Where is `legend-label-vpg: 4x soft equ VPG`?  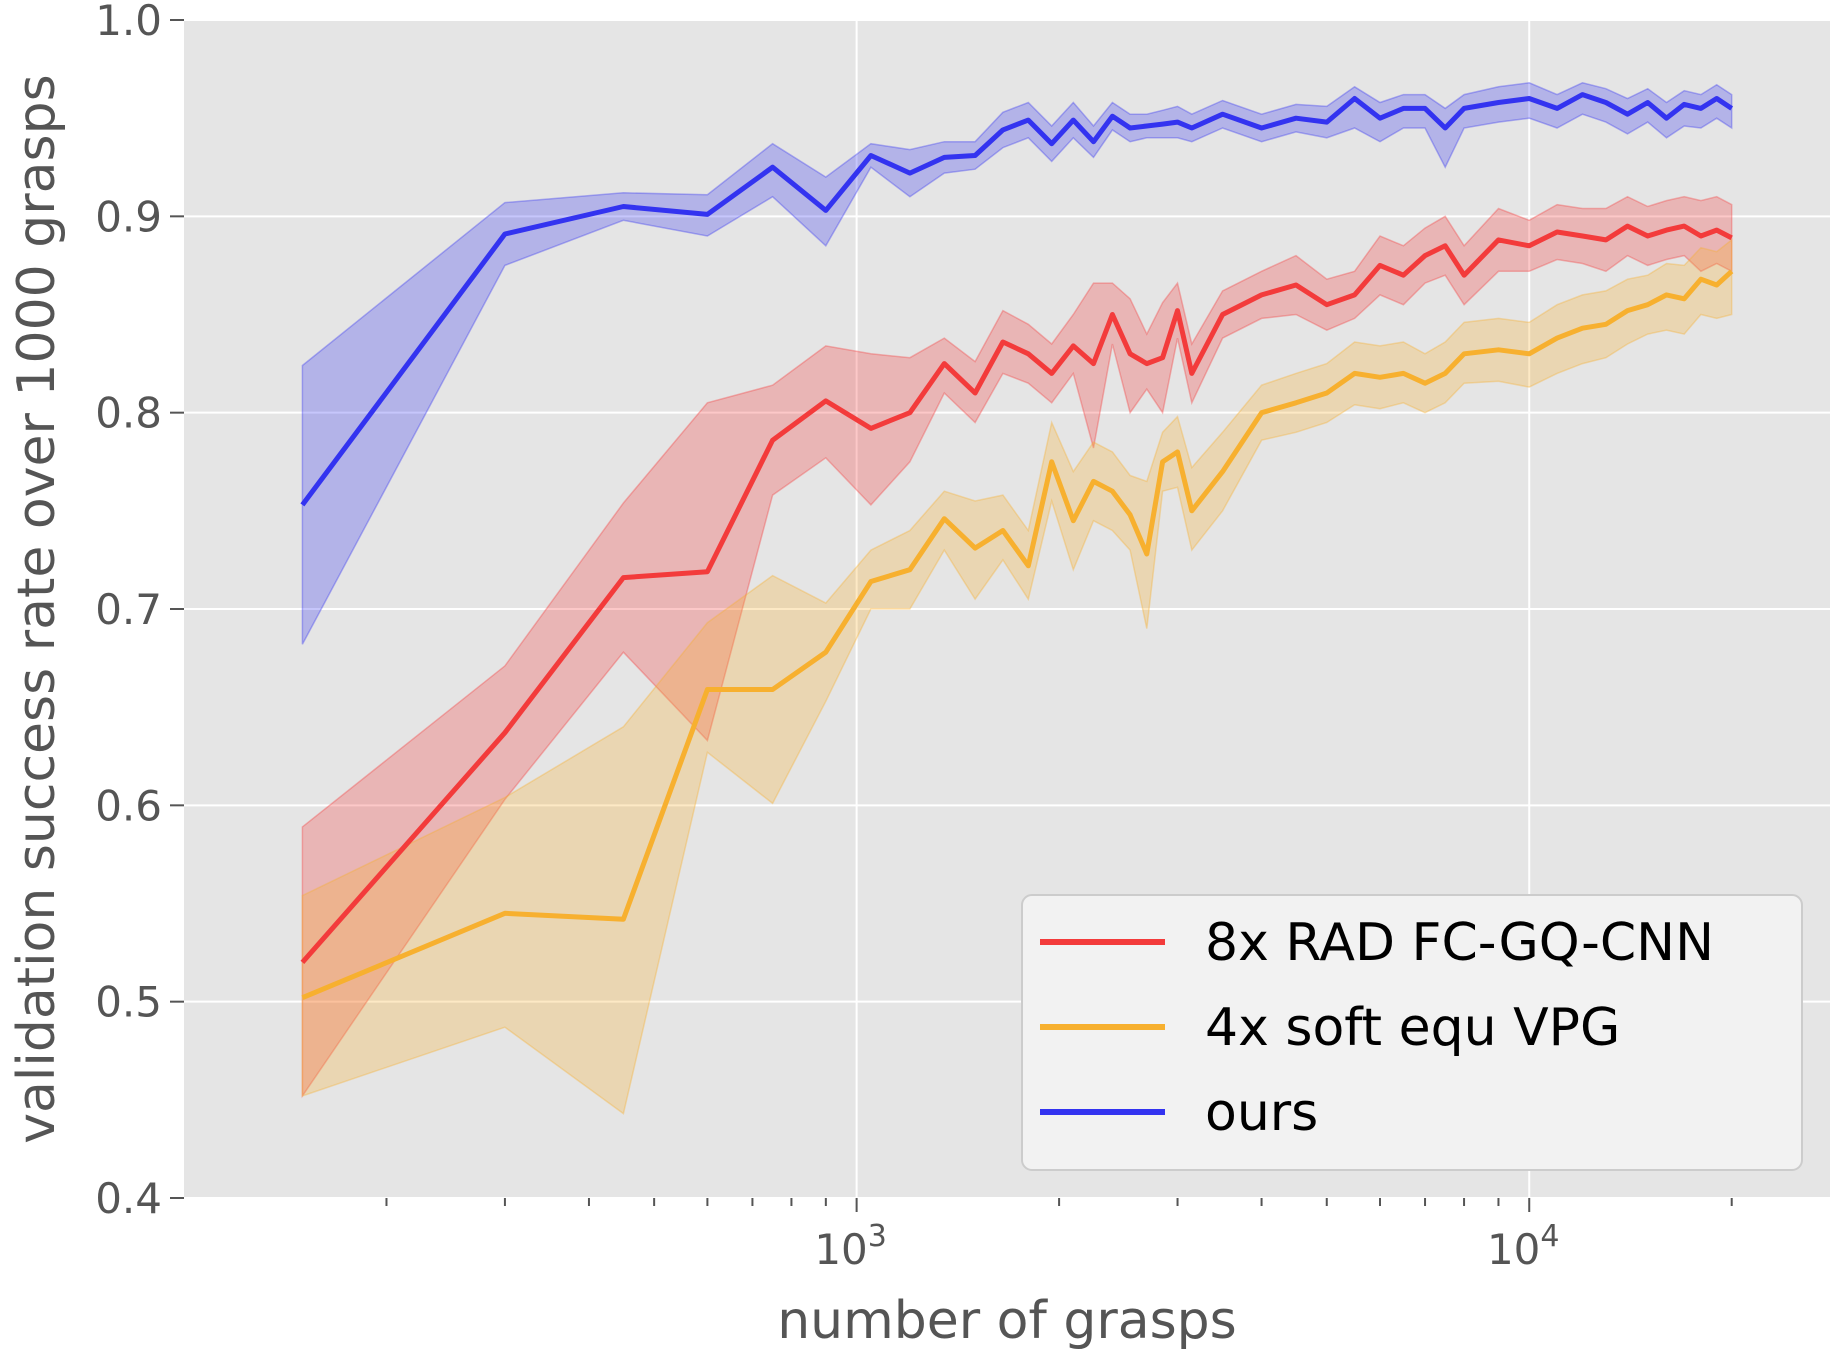
legend-label-vpg: 4x soft equ VPG is located at coordinates (1412, 1028).